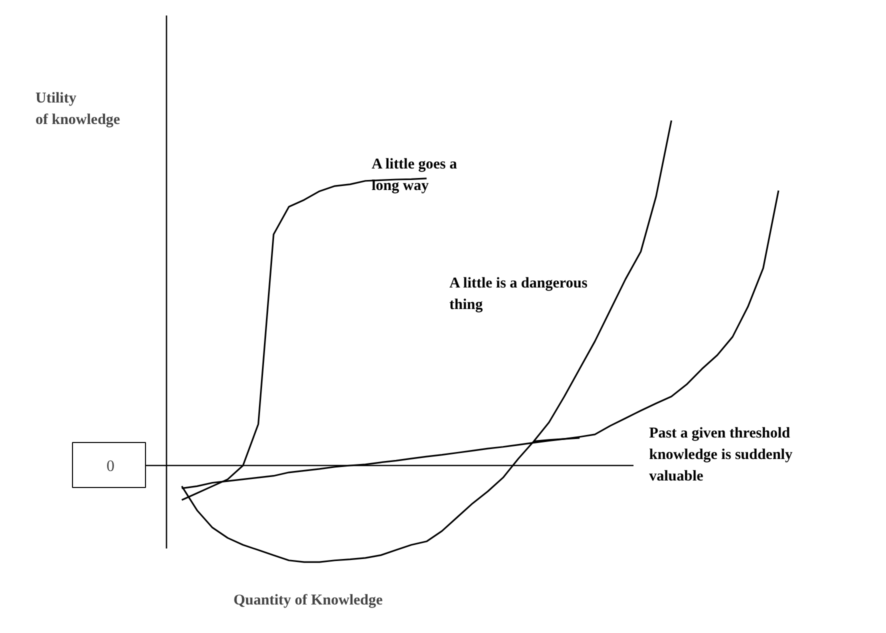 This screenshot has width=886, height=633. I want to click on series-label: A little is a dangerous thing, so click(518, 295).